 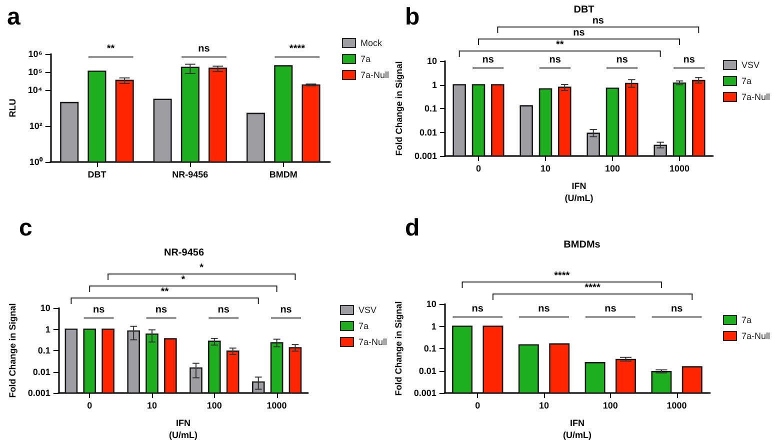 I want to click on y-tick-label: 10⁶, so click(x=35, y=54).